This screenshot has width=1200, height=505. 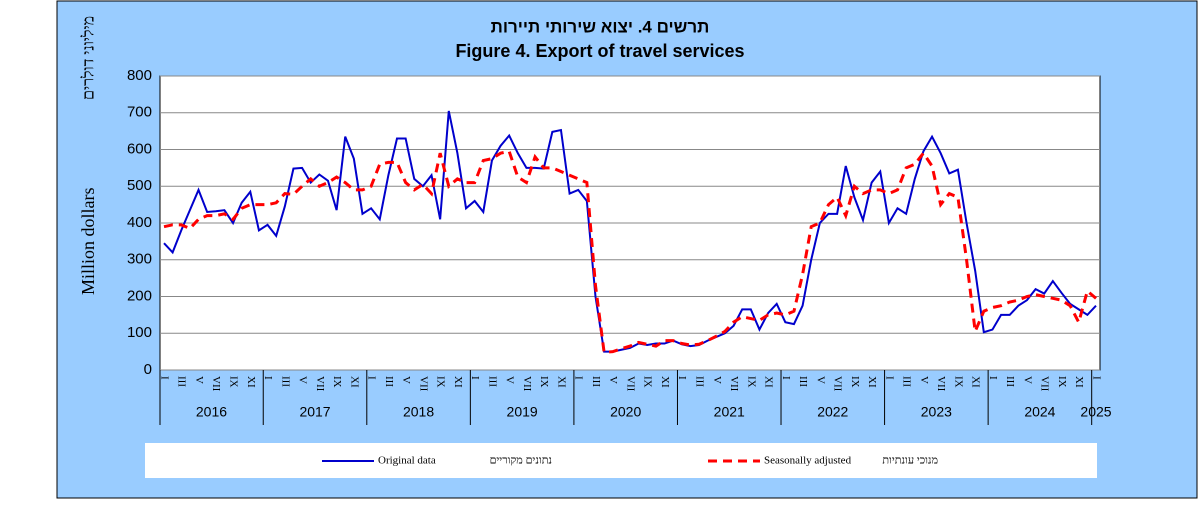 What do you see at coordinates (139, 112) in the screenshot?
I see `y-tick-label: 700` at bounding box center [139, 112].